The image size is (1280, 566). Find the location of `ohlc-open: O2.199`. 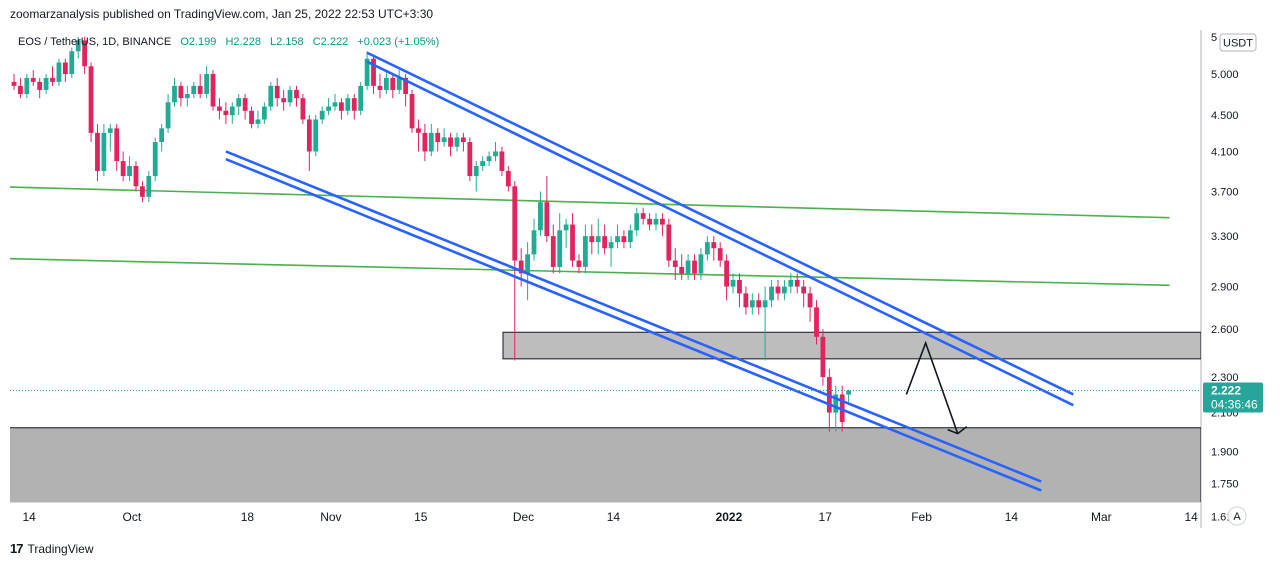

ohlc-open: O2.199 is located at coordinates (198, 42).